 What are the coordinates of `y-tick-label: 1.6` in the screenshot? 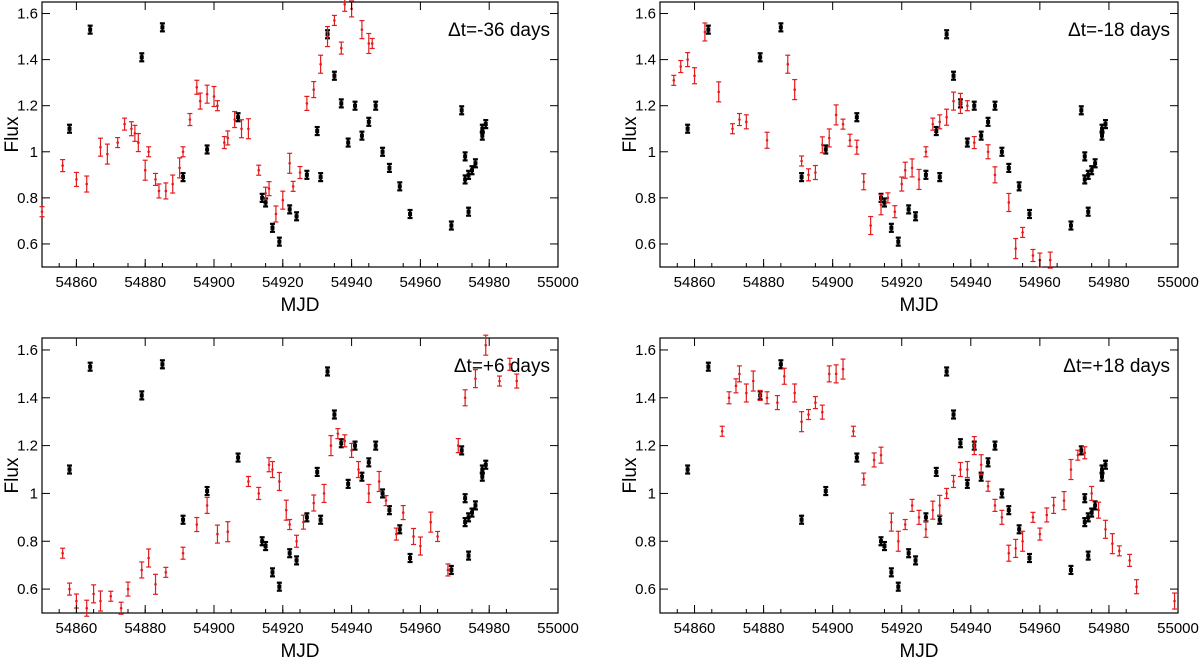 It's located at (27, 350).